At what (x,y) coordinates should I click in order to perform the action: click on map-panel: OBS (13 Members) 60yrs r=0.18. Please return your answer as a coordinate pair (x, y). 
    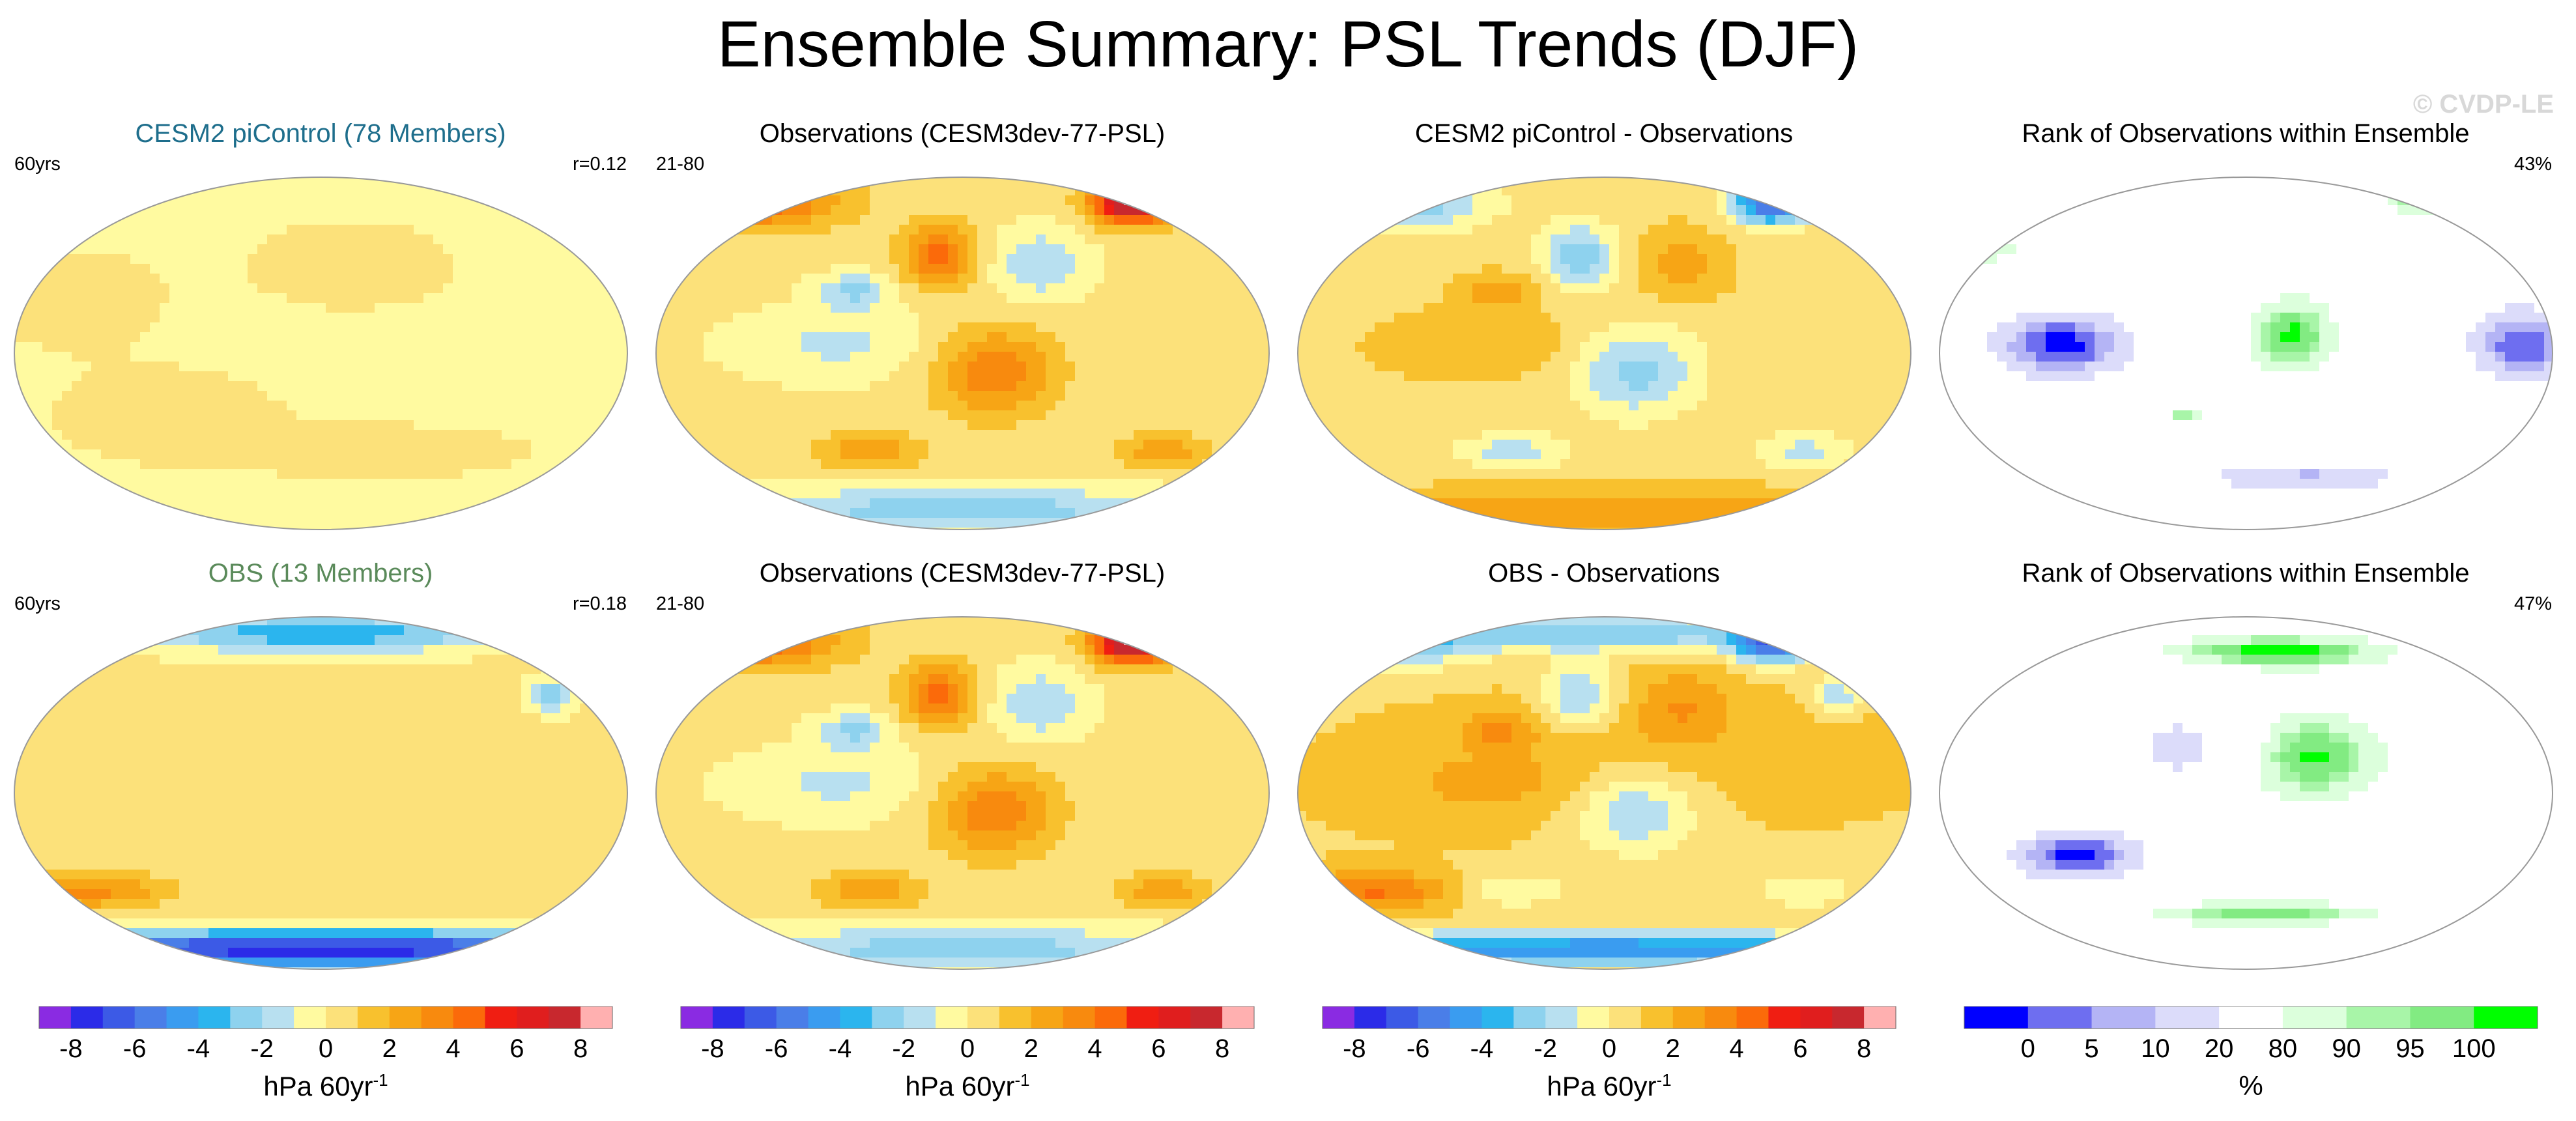
    Looking at the image, I should click on (320, 782).